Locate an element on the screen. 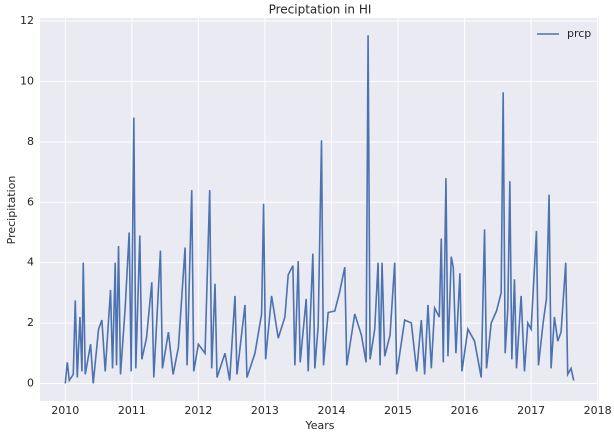 The width and height of the screenshot is (614, 442). x-tick-label: 2011 is located at coordinates (132, 410).